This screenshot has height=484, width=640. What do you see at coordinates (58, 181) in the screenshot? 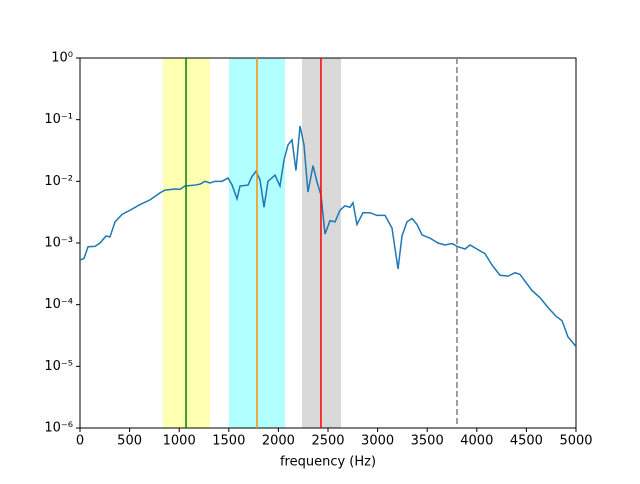
I see `y-tick-label: 10⁻²` at bounding box center [58, 181].